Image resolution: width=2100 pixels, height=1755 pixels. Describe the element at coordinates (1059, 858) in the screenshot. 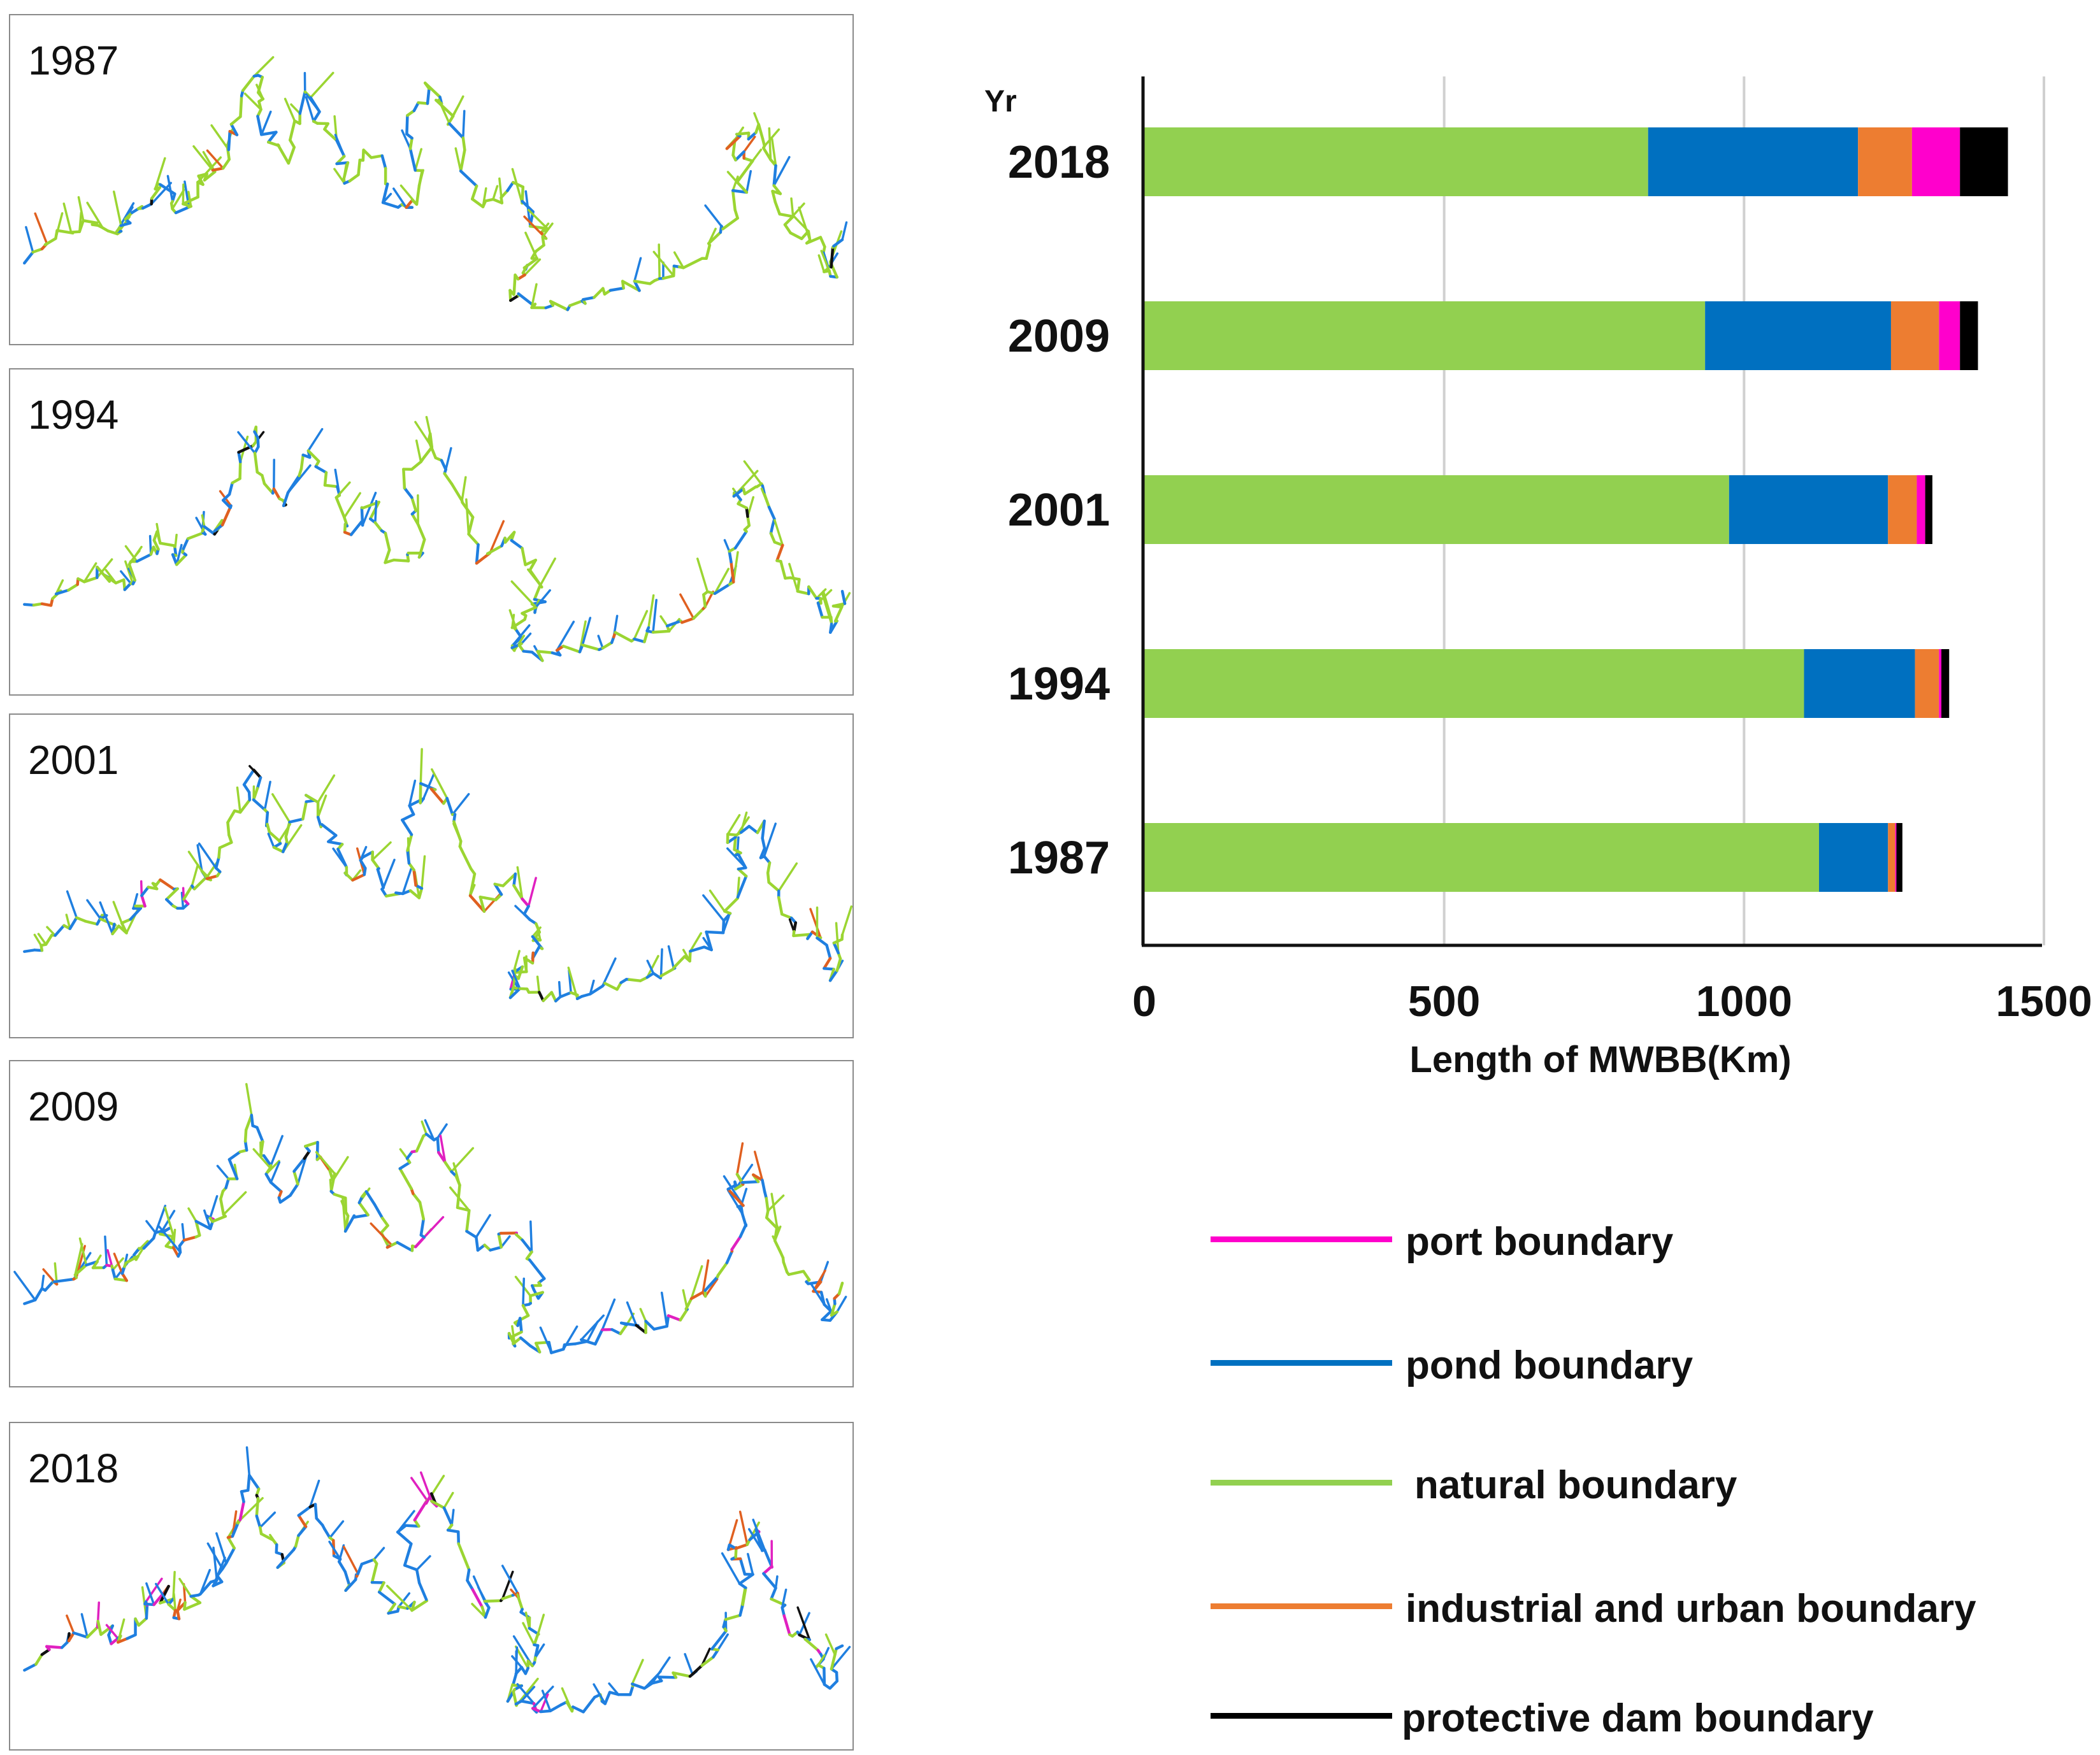

I see `y-tick-label: 1987` at that location.